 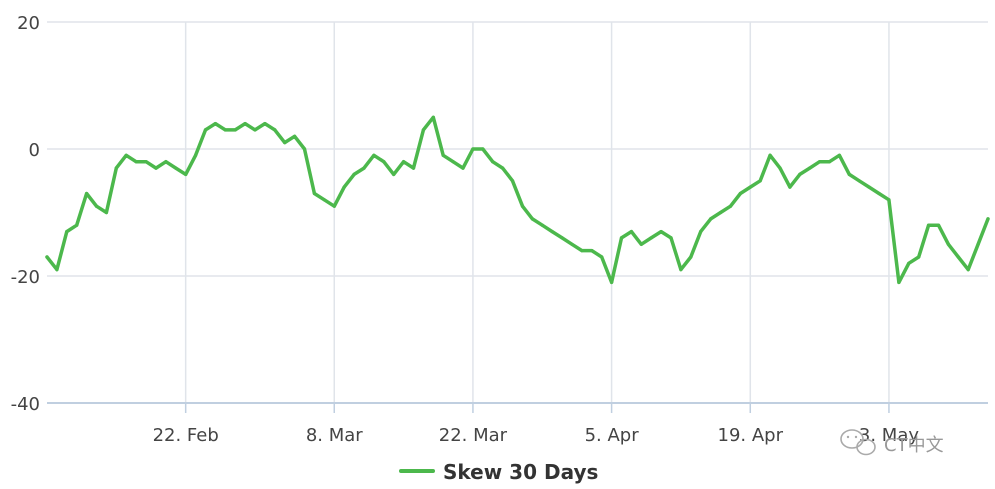 What do you see at coordinates (612, 435) in the screenshot?
I see `x-tick-label: 5. Apr` at bounding box center [612, 435].